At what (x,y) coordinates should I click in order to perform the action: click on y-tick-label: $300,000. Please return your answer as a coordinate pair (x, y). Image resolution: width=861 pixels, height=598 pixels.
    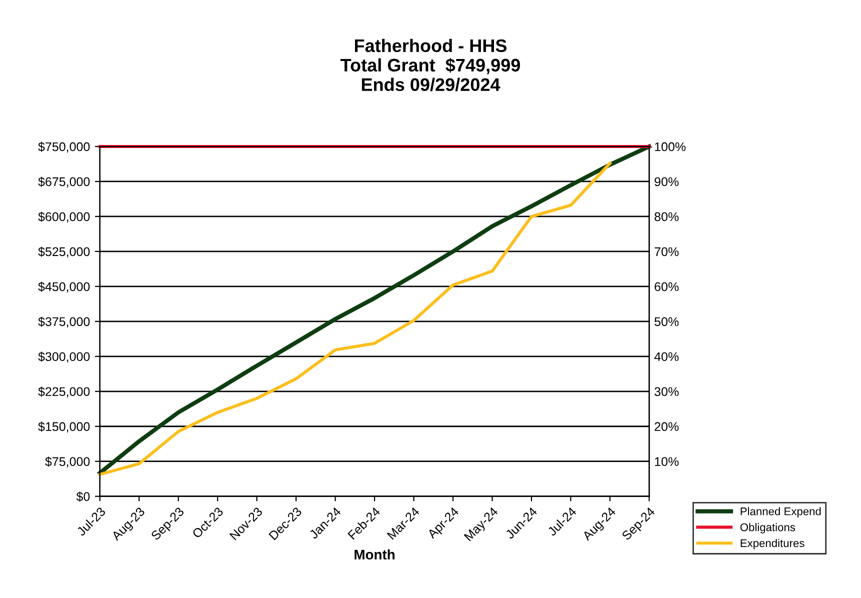
    Looking at the image, I should click on (64, 357).